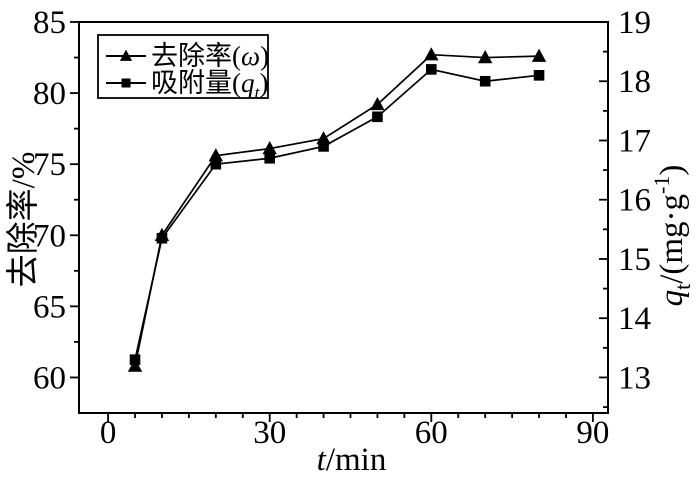 The image size is (700, 482). What do you see at coordinates (634, 141) in the screenshot?
I see `right-tick-label: 17` at bounding box center [634, 141].